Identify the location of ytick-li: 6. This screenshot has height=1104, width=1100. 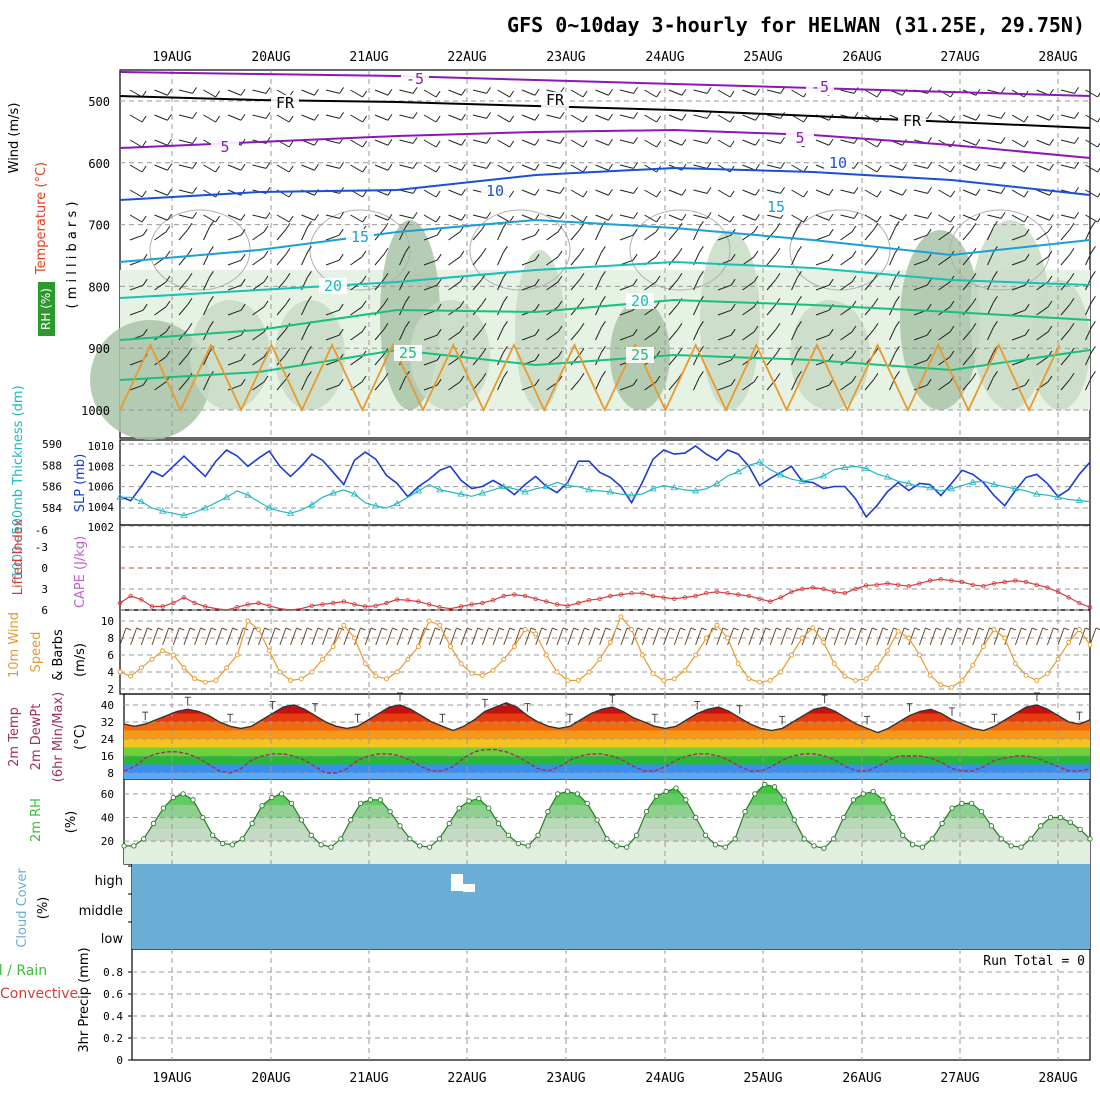
(44, 610).